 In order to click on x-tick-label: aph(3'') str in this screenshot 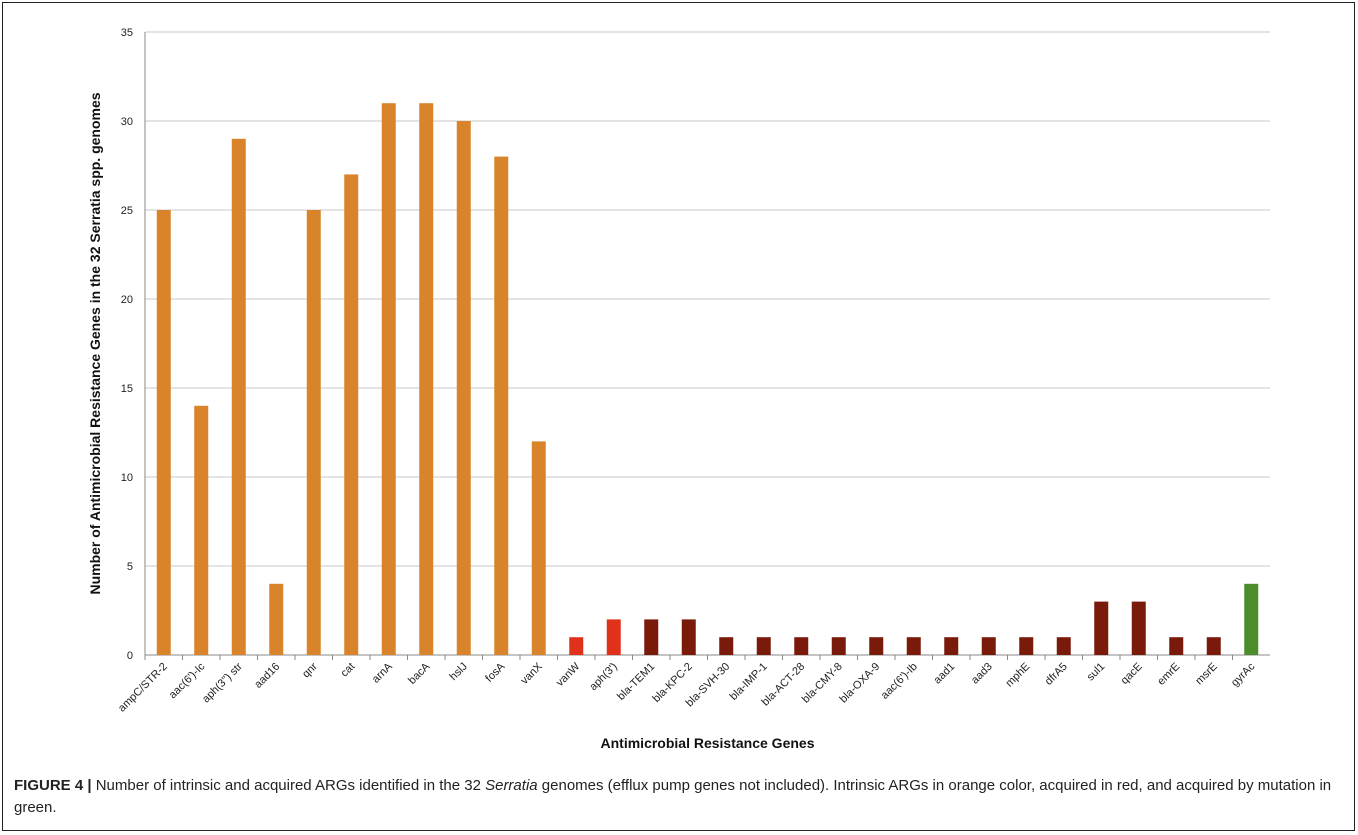, I will do `click(222, 682)`.